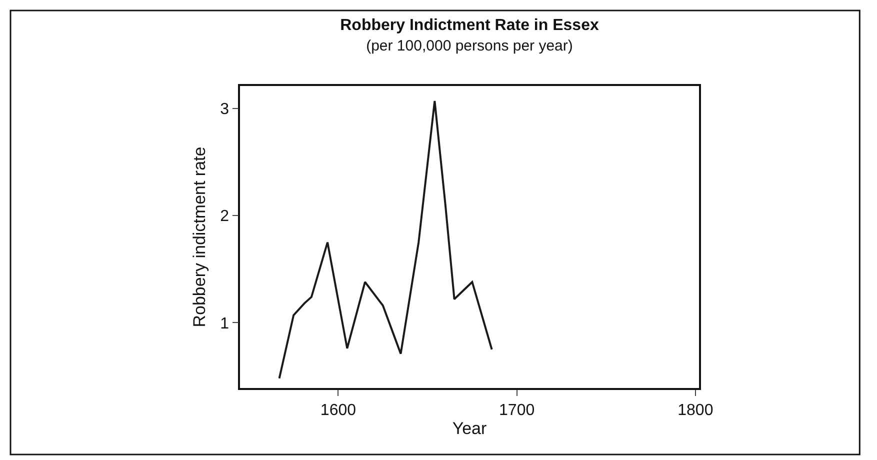 Image resolution: width=877 pixels, height=460 pixels. What do you see at coordinates (338, 410) in the screenshot?
I see `x-tick-label: 1600` at bounding box center [338, 410].